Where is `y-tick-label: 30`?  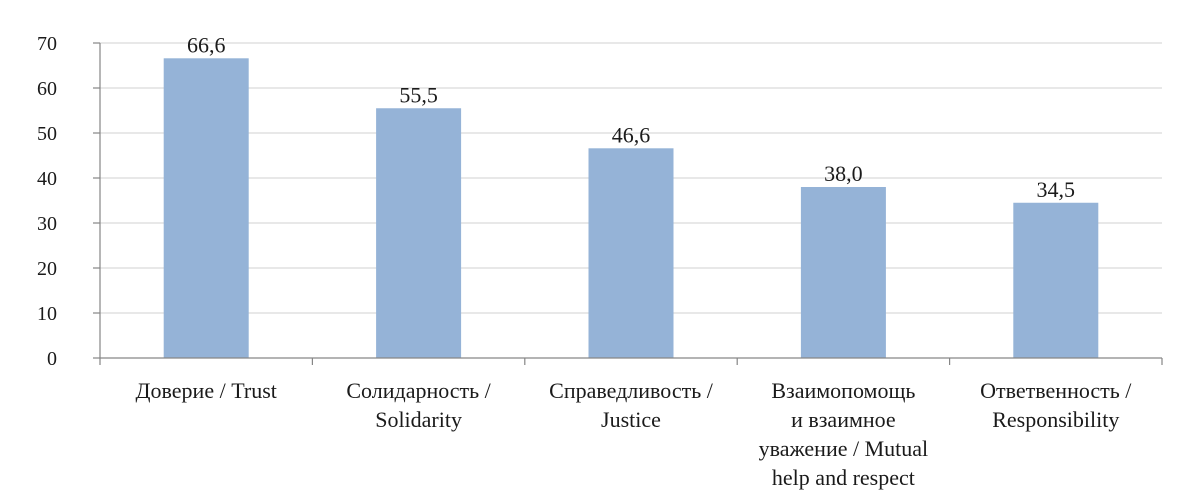
y-tick-label: 30 is located at coordinates (47, 224).